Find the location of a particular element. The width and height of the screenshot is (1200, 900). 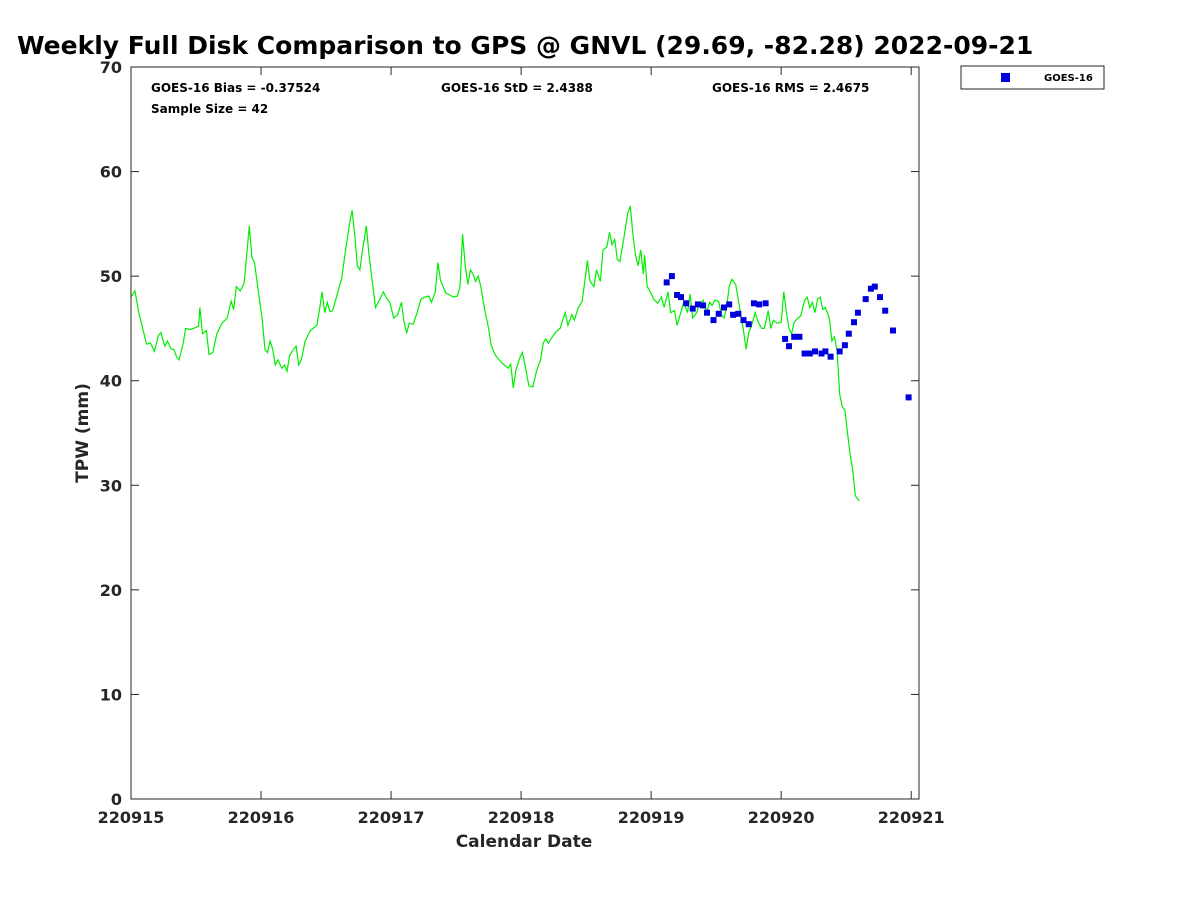

y-tick-label: 30 is located at coordinates (111, 485).